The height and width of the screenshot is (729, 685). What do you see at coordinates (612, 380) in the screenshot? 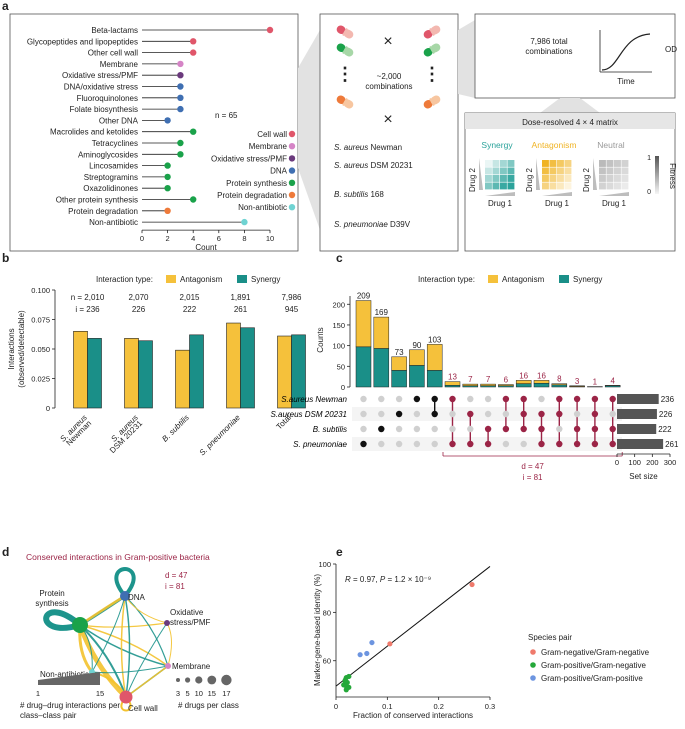
I see `count-label: 4` at bounding box center [612, 380].